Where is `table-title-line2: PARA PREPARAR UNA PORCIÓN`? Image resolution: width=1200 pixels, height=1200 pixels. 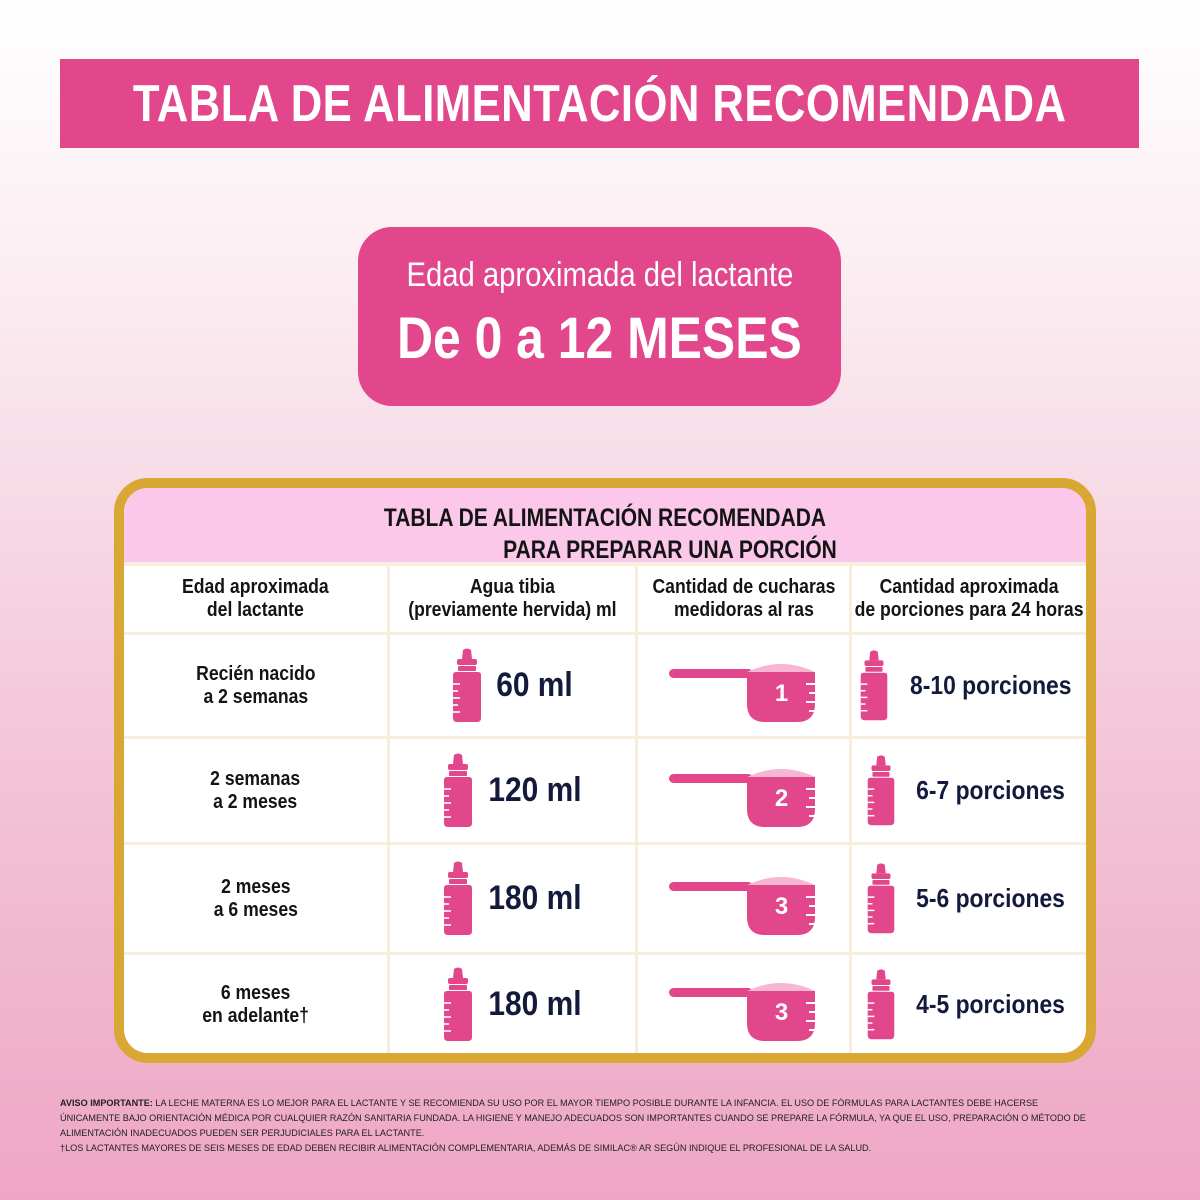 table-title-line2: PARA PREPARAR UNA PORCIÓN is located at coordinates (670, 550).